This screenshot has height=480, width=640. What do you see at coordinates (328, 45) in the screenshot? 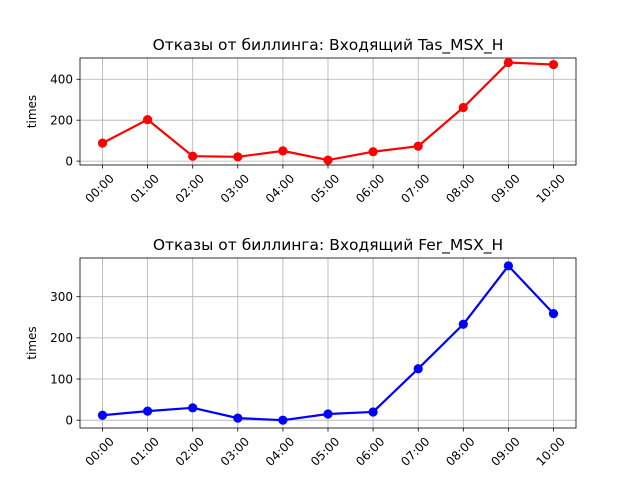
I see `chart-title: Отказы от биллинга: Входящий Tas_MSX_H` at bounding box center [328, 45].